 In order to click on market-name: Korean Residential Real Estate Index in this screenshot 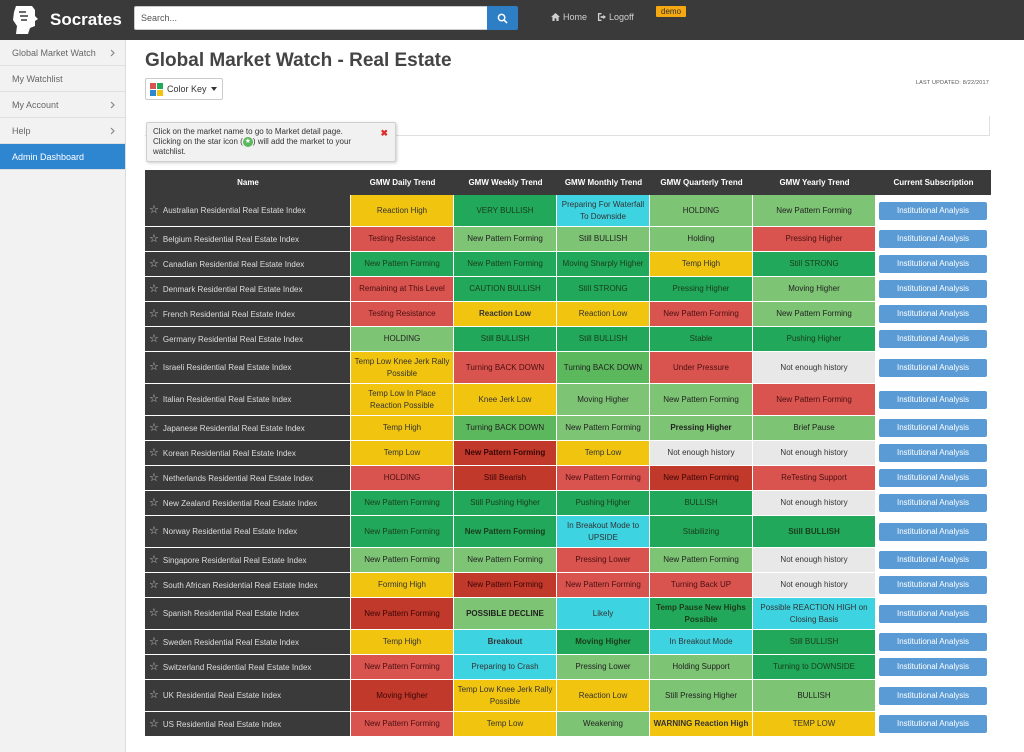, I will do `click(229, 453)`.